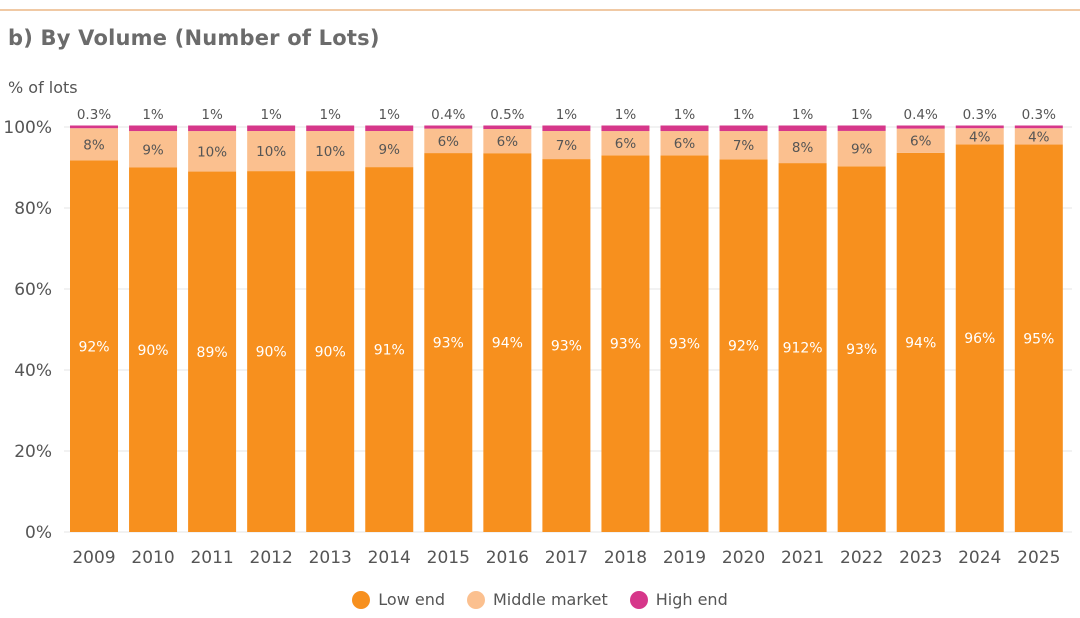  Describe the element at coordinates (33, 290) in the screenshot. I see `y-tick-label: 60%` at that location.